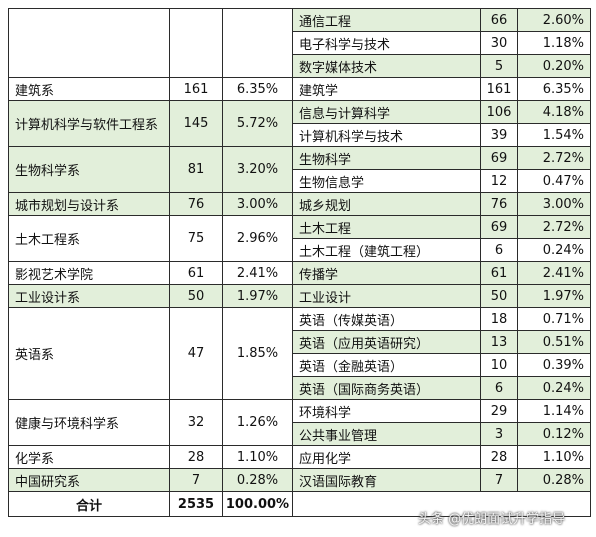 The height and width of the screenshot is (537, 596). What do you see at coordinates (89, 353) in the screenshot?
I see `department-cell: 英语系` at bounding box center [89, 353].